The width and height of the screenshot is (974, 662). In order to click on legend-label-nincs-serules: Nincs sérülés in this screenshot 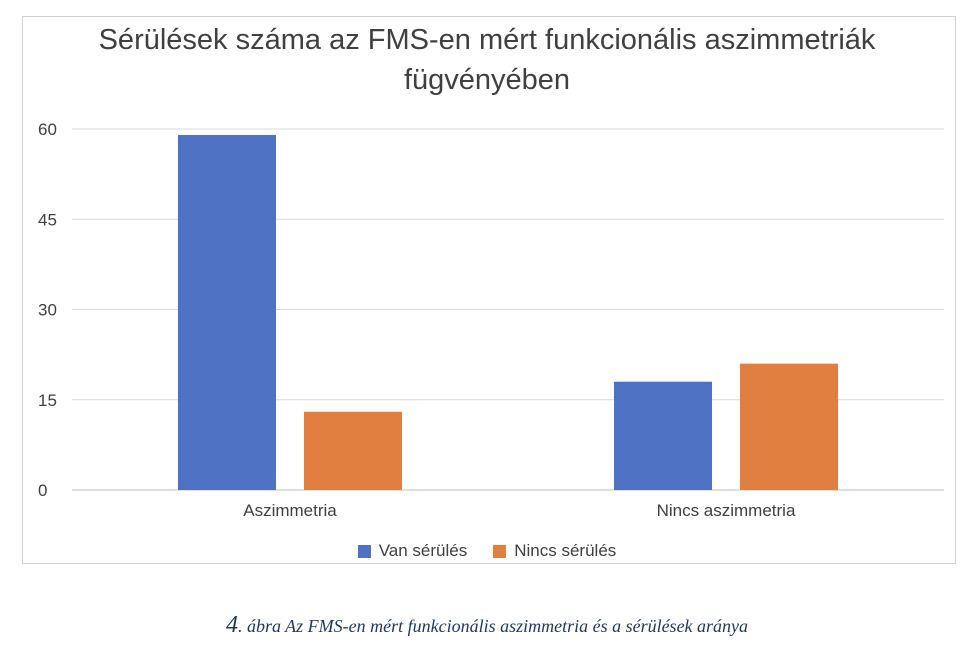, I will do `click(565, 550)`.